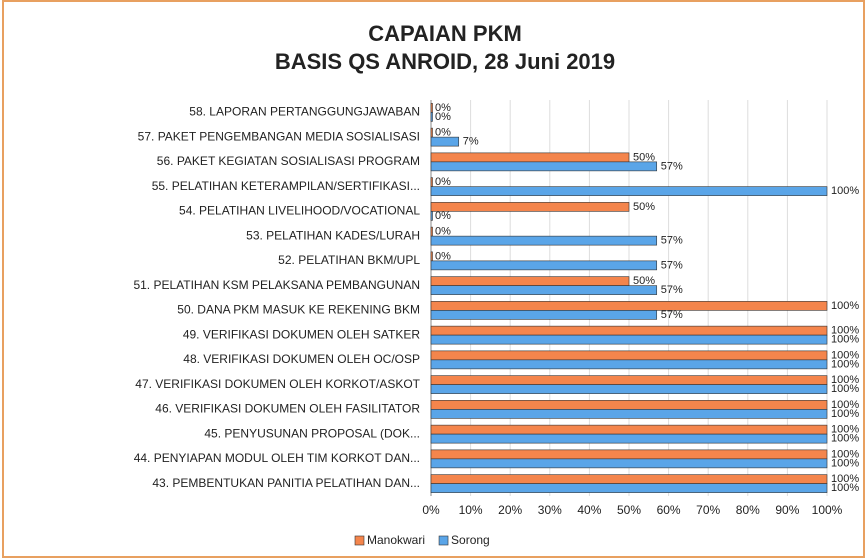 The image size is (867, 558). What do you see at coordinates (708, 510) in the screenshot?
I see `x-tick-label: 70%` at bounding box center [708, 510].